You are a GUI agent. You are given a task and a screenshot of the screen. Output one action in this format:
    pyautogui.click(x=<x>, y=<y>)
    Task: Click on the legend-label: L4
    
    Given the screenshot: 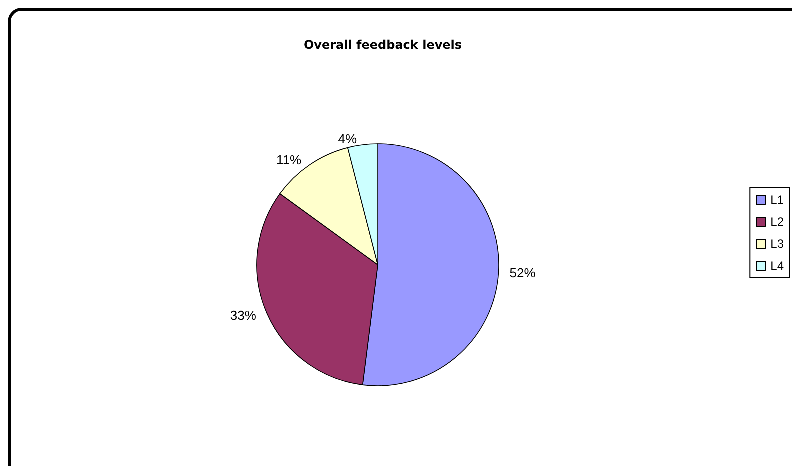 What is the action you would take?
    pyautogui.click(x=777, y=266)
    